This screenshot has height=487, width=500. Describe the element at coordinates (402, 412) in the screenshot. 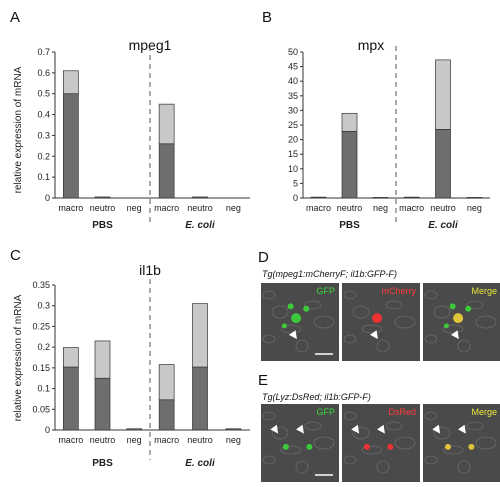

I see `channel-label: DsRed` at that location.